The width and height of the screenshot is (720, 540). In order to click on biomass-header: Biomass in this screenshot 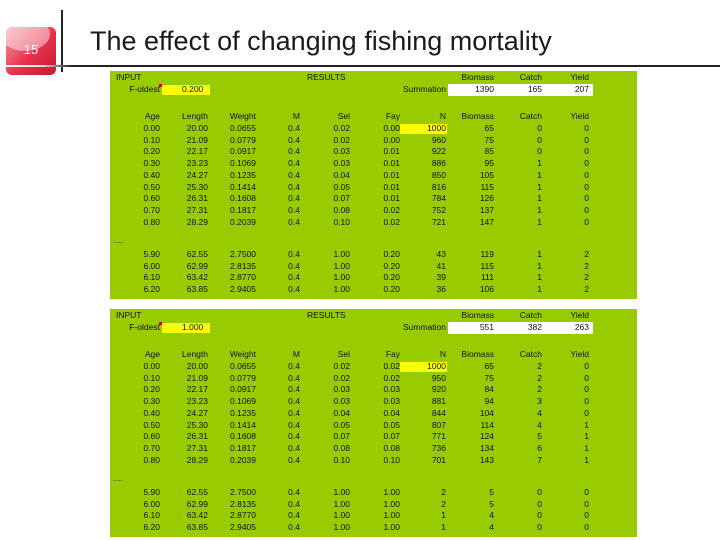, I will do `click(477, 77)`.